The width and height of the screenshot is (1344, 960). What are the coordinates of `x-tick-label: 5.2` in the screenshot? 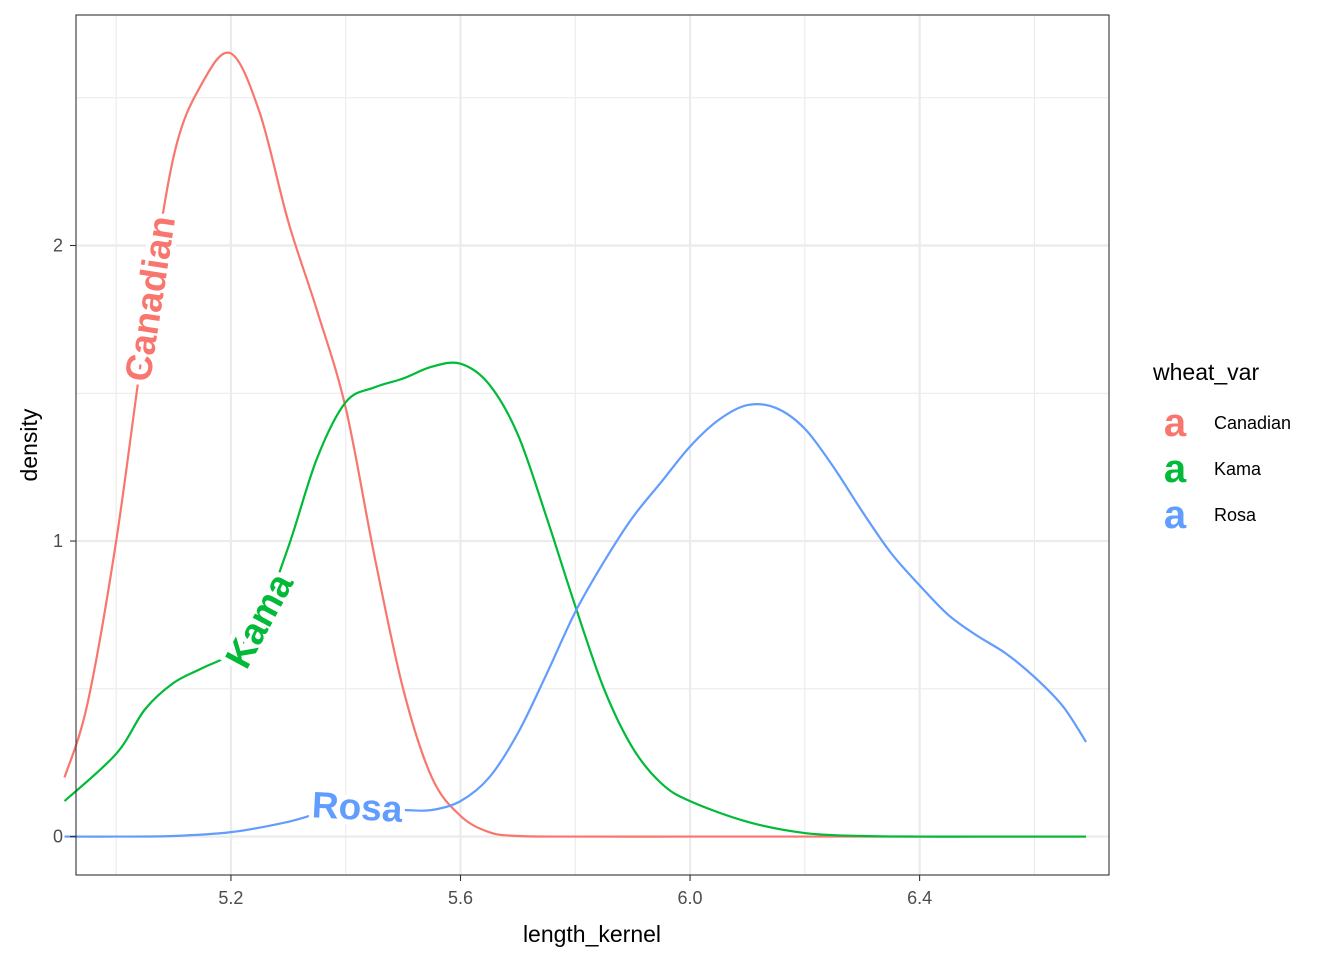 It's located at (230, 898).